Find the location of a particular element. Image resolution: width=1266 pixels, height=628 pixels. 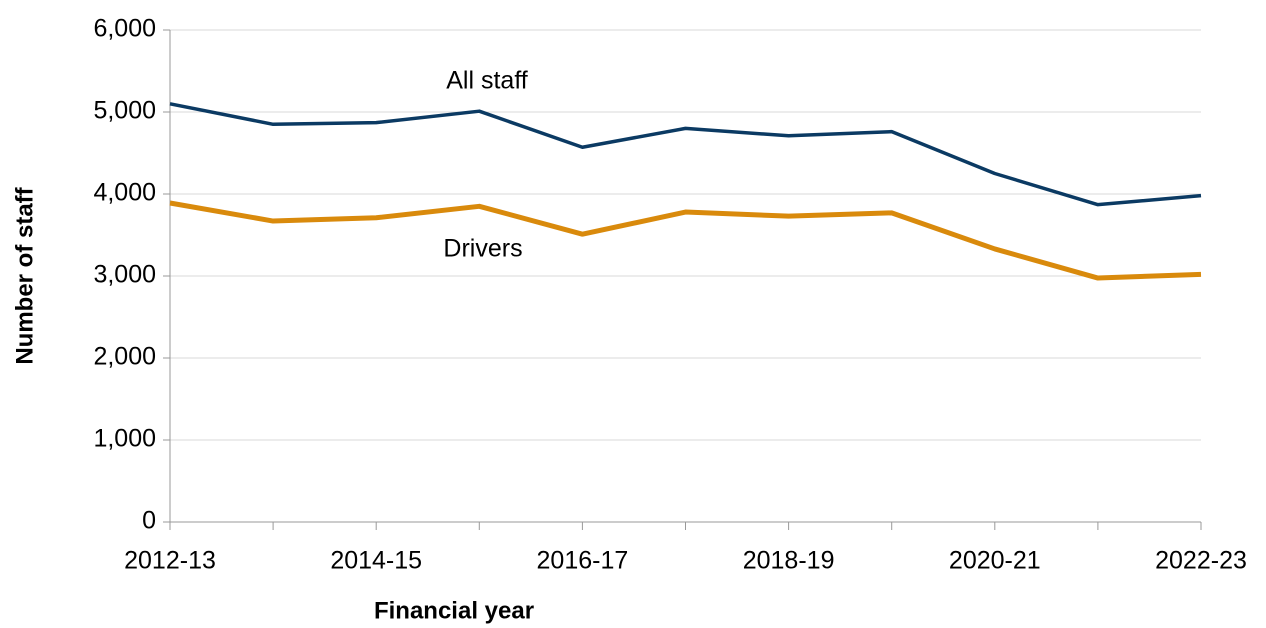

y-tick-label: 6,000 is located at coordinates (124, 29).